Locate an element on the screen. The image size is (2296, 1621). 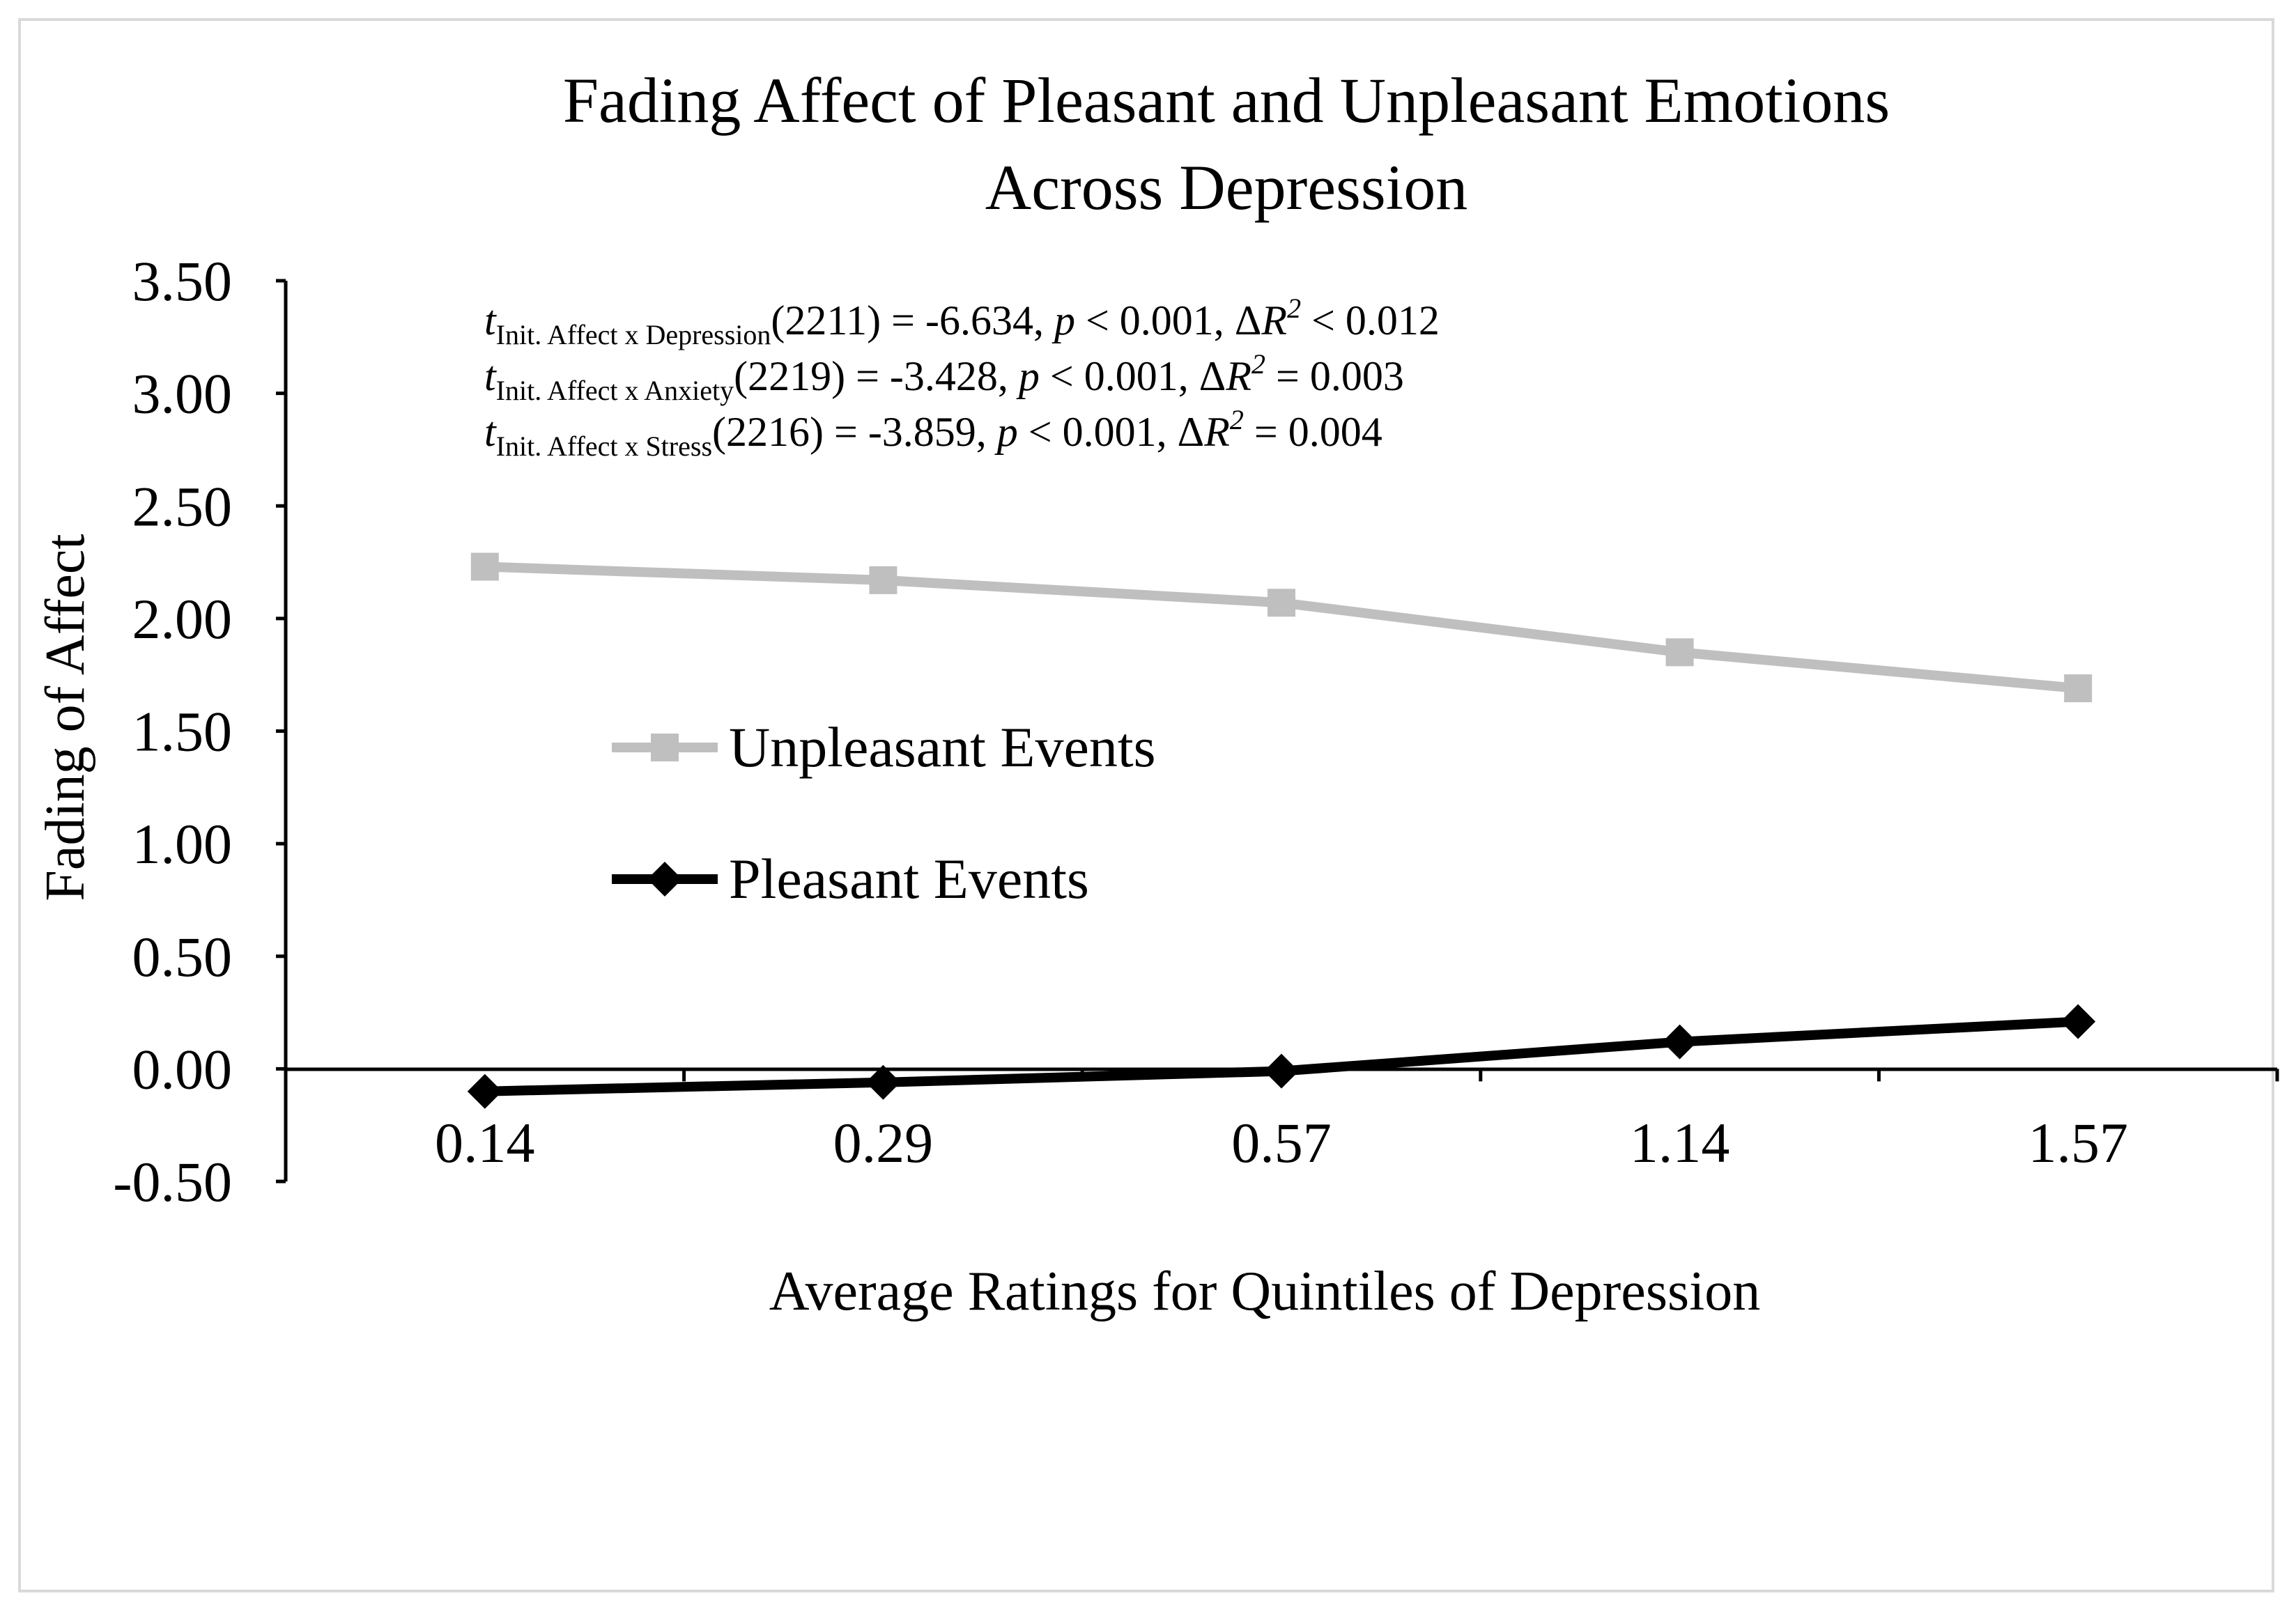
x-tick-label: 0.14 is located at coordinates (485, 1142).